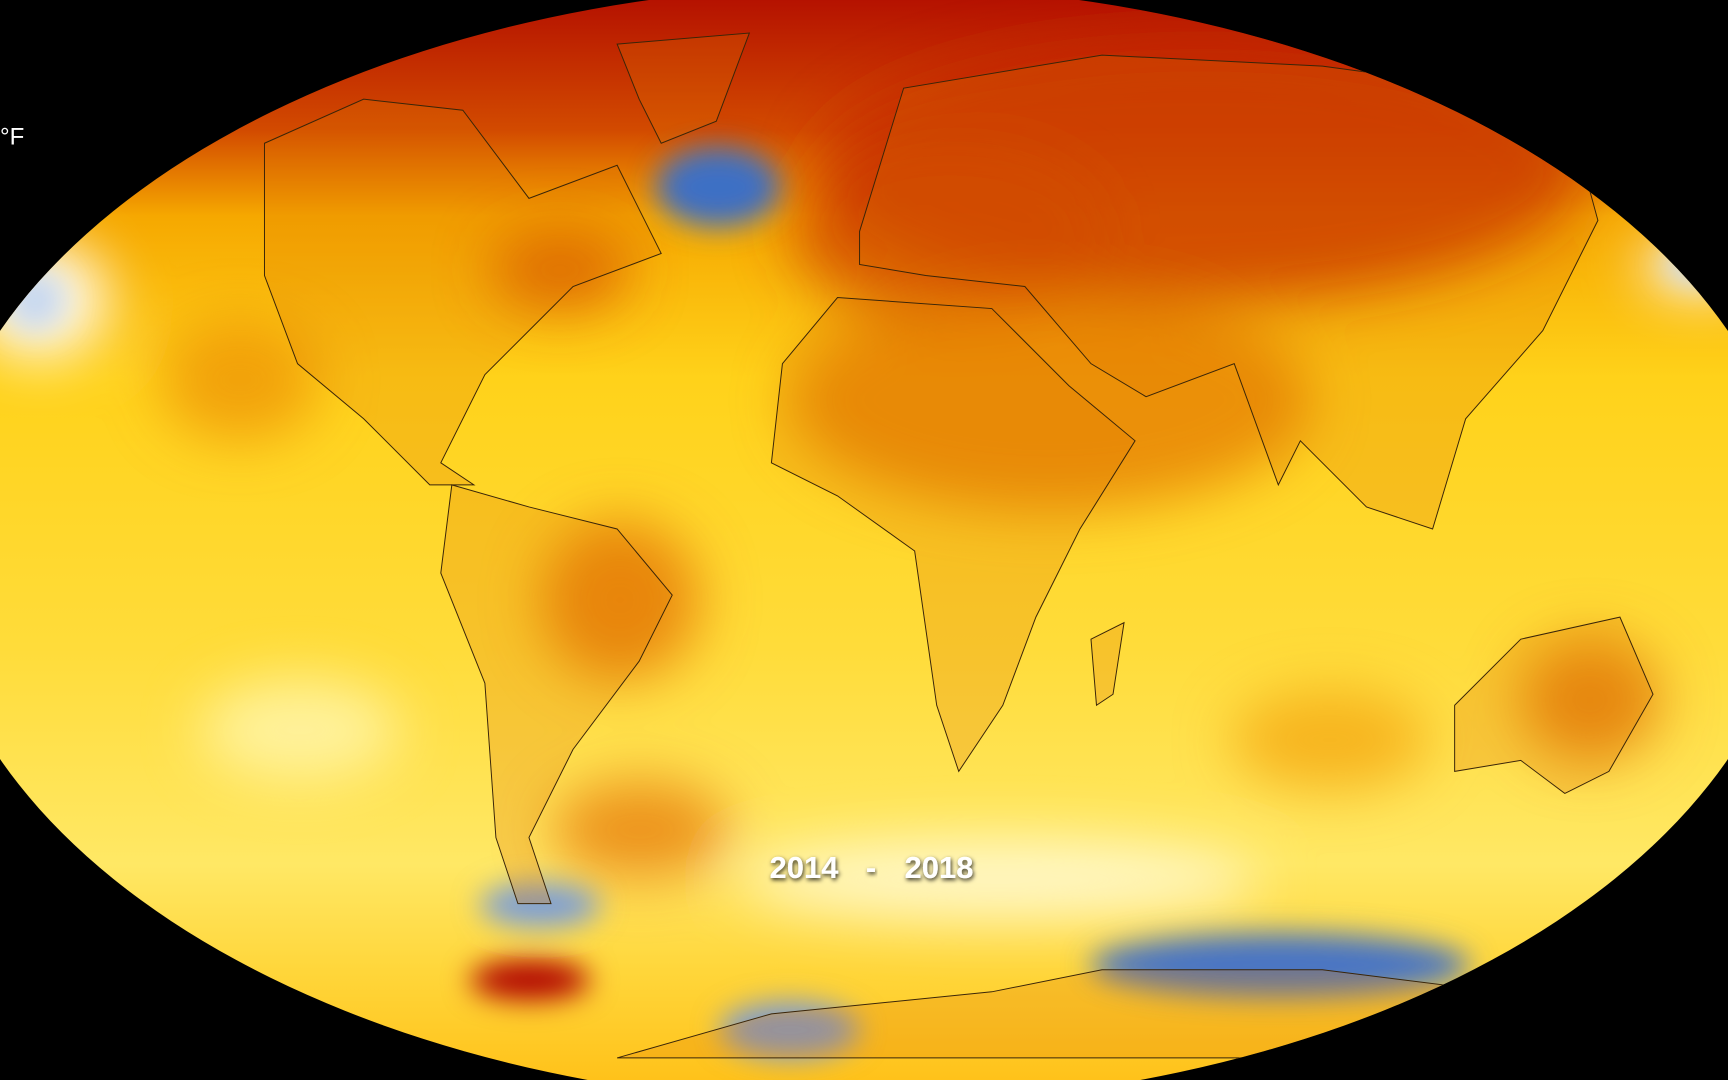 The width and height of the screenshot is (1728, 1080). What do you see at coordinates (805, 867) in the screenshot?
I see `year-start: 2014` at bounding box center [805, 867].